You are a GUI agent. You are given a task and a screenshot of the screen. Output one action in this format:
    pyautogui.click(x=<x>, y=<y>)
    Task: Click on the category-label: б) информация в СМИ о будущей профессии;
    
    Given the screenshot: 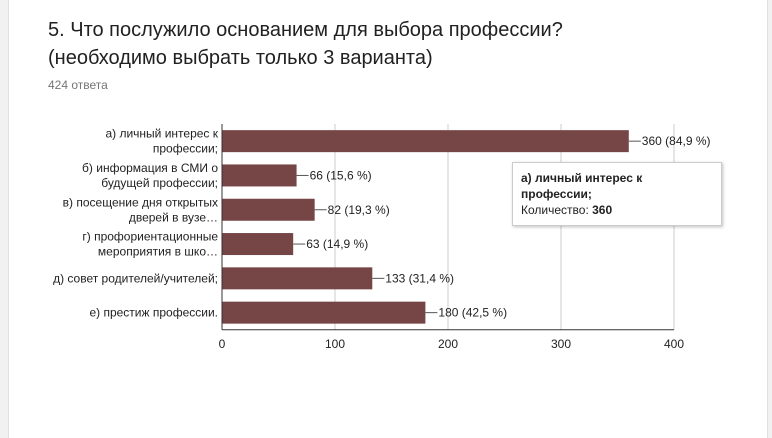 What is the action you would take?
    pyautogui.click(x=150, y=175)
    